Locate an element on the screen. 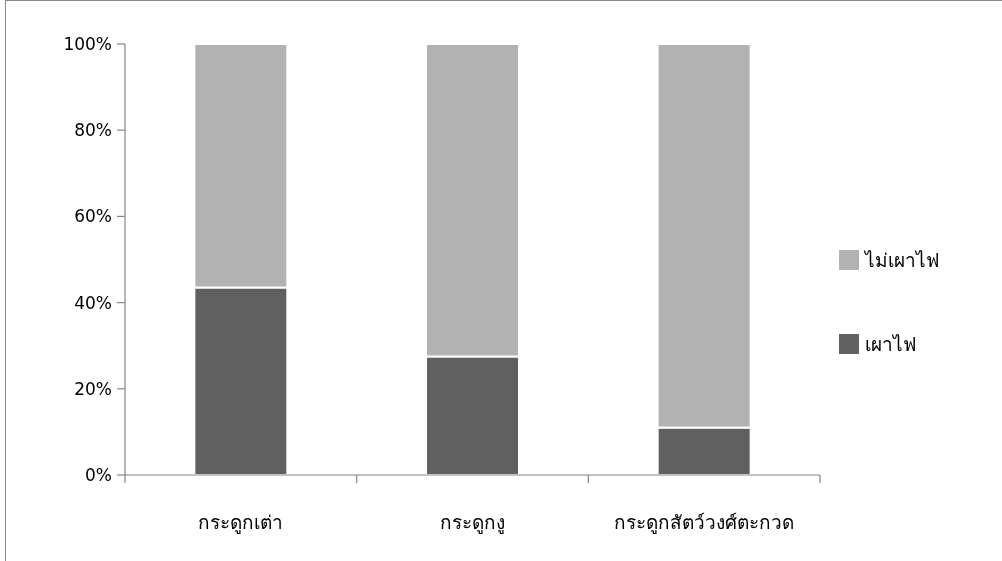 Image resolution: width=1002 pixels, height=561 pixels. y-tick-label: 100% is located at coordinates (87, 44).